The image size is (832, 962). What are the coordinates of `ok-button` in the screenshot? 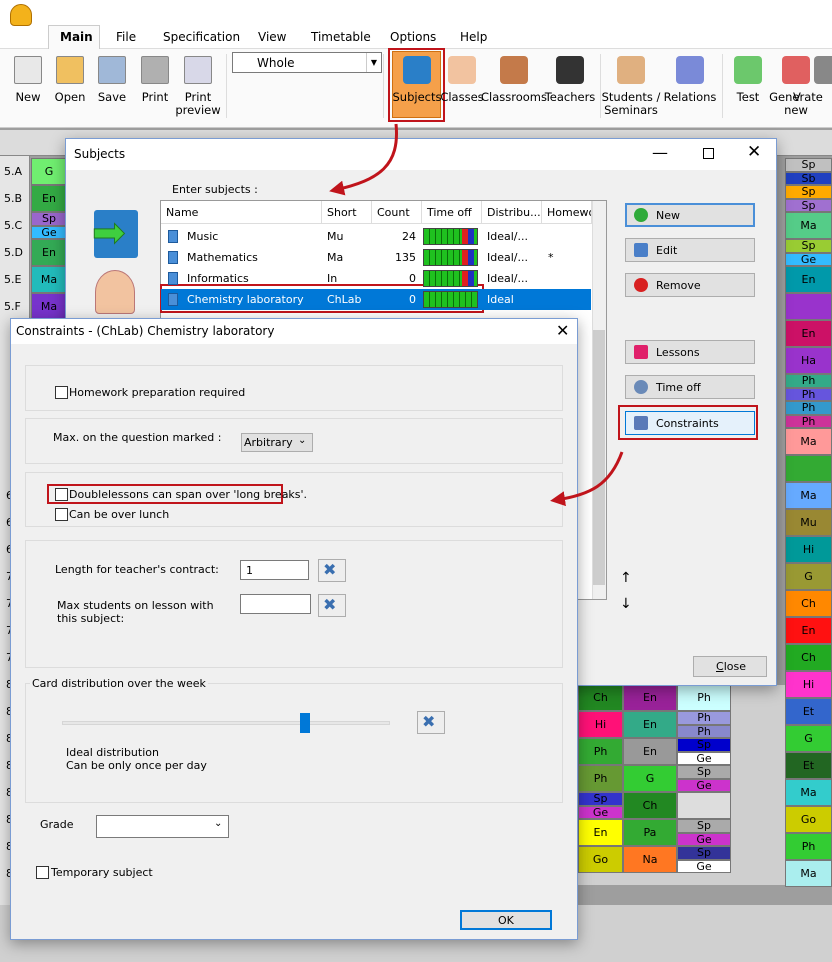 It's located at (506, 920).